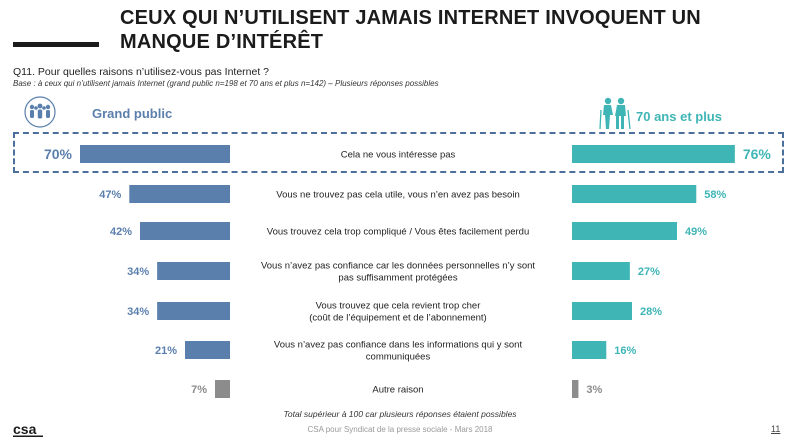  I want to click on highlight-frame, so click(398, 152).